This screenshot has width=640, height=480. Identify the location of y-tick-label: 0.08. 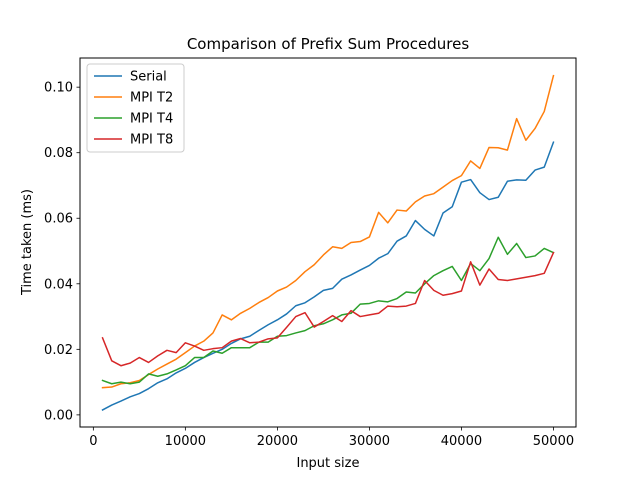
(58, 153).